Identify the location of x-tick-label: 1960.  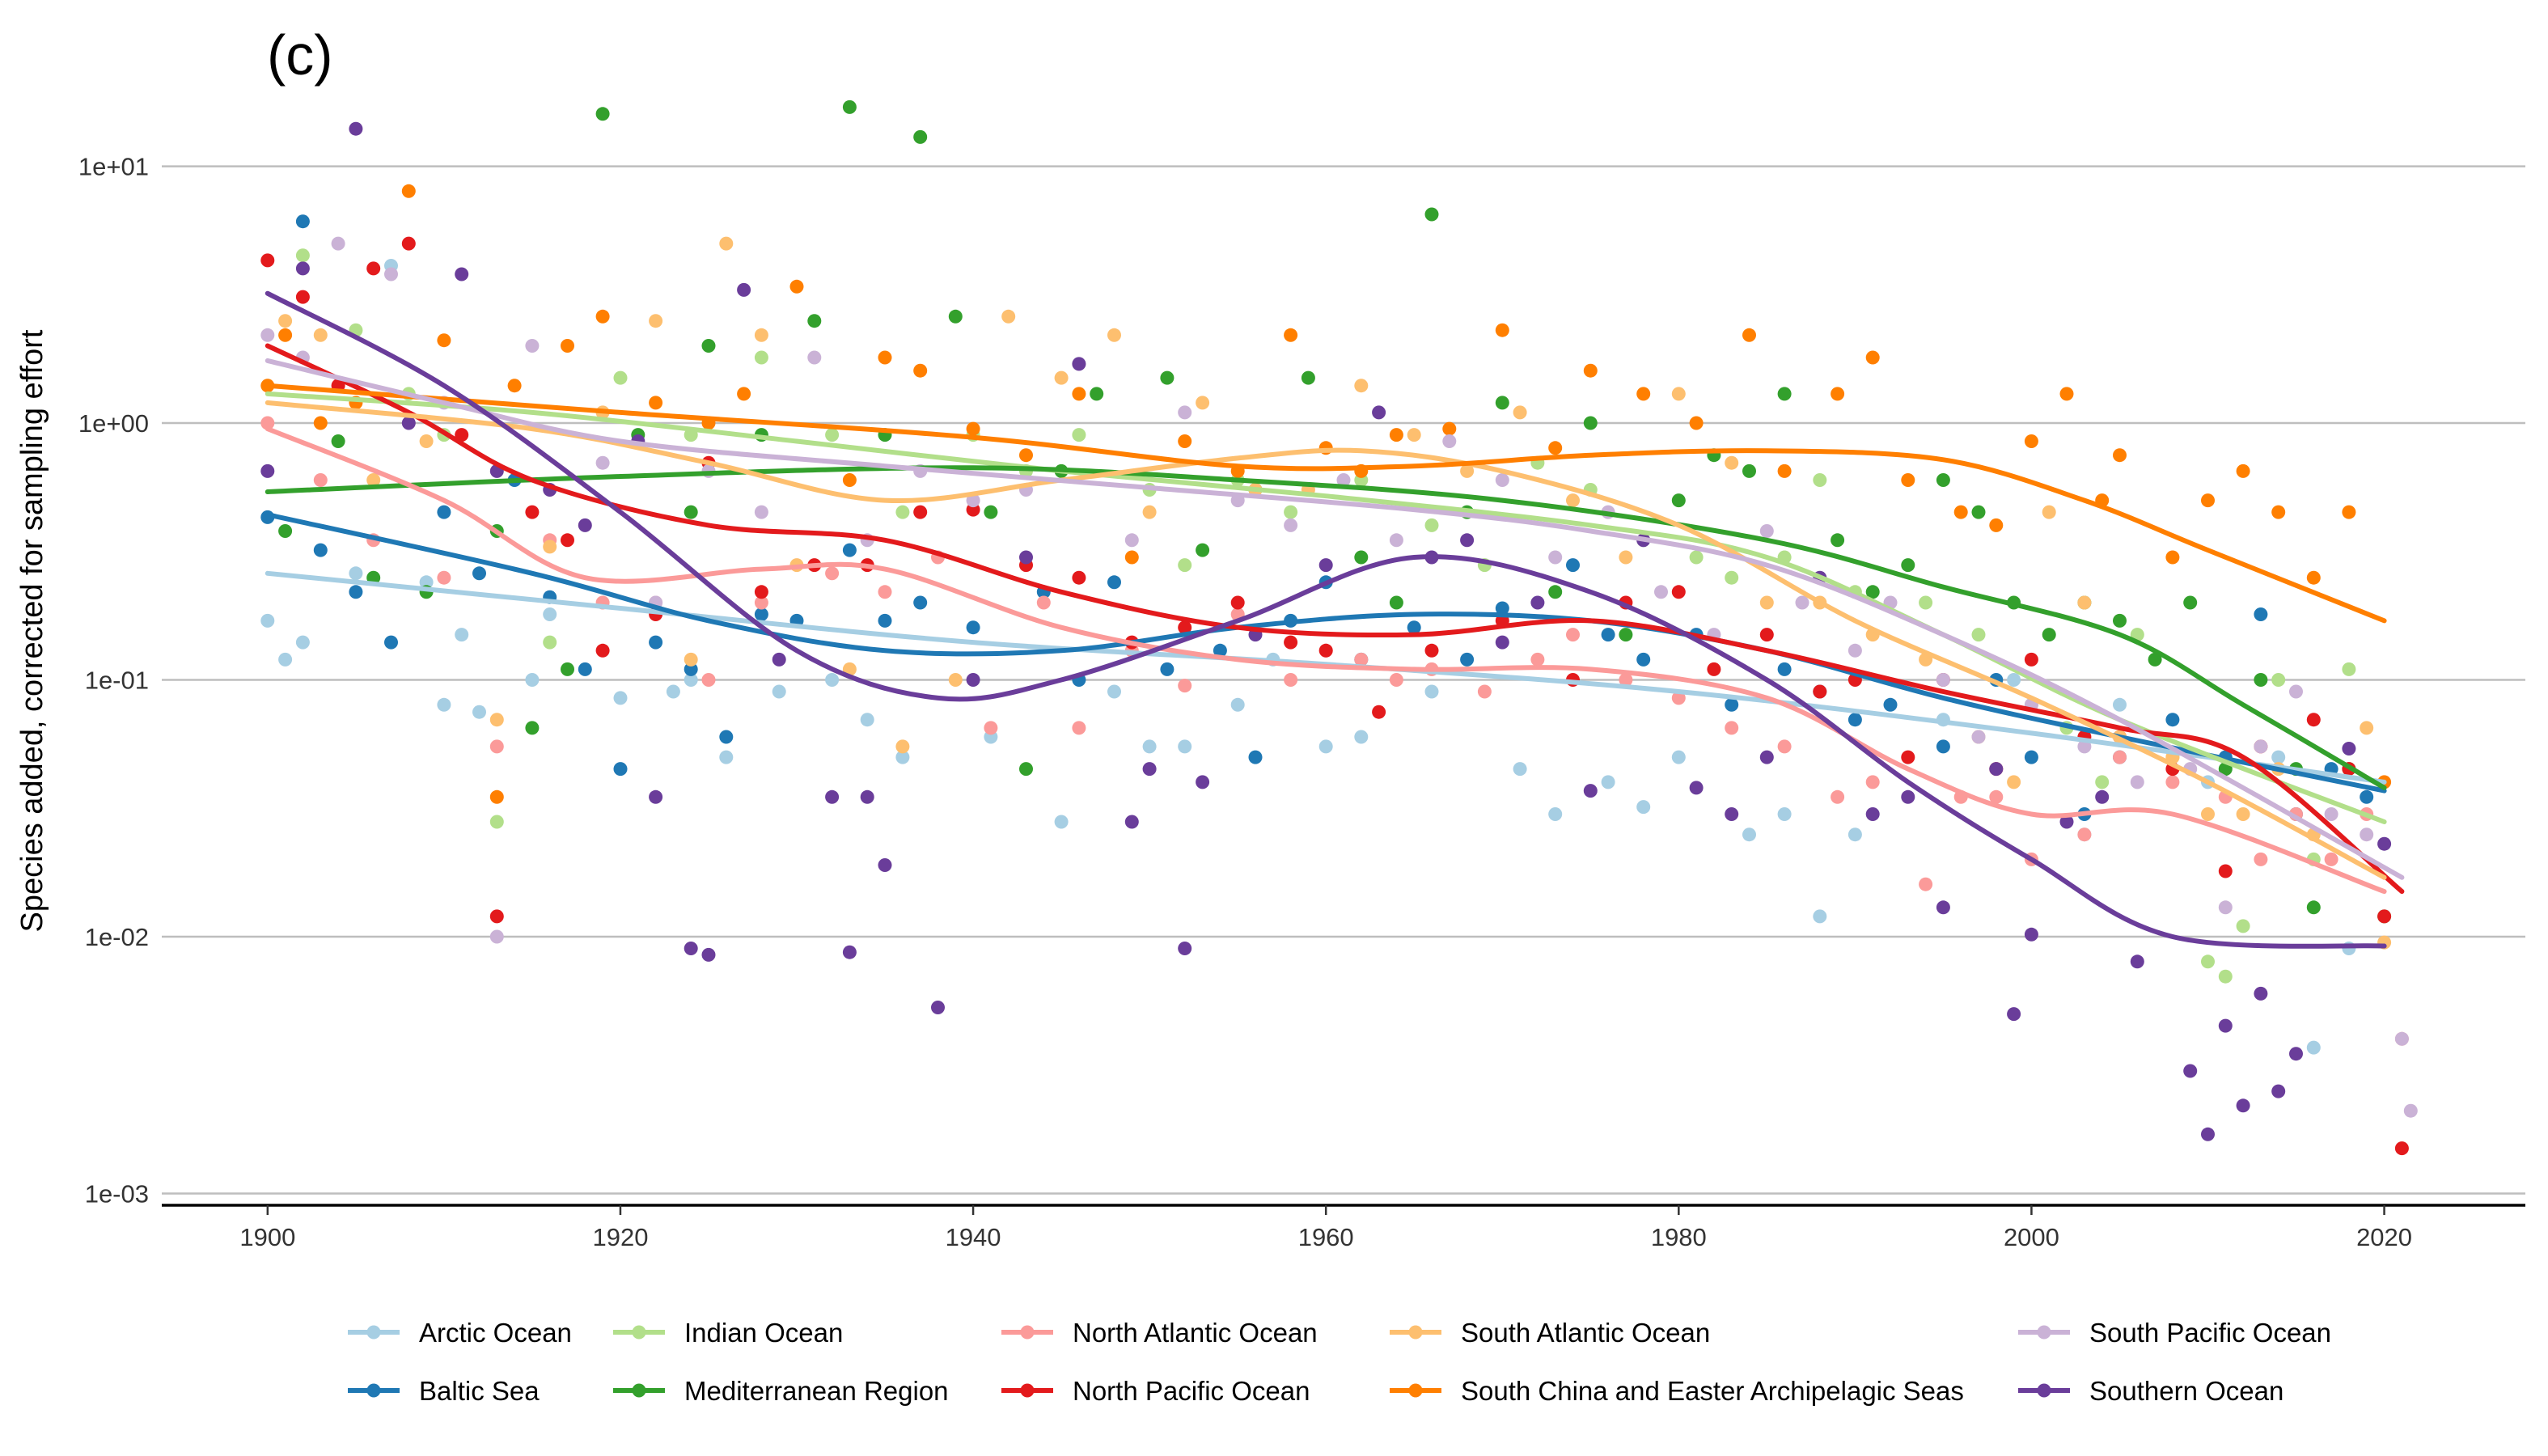
(1326, 1237).